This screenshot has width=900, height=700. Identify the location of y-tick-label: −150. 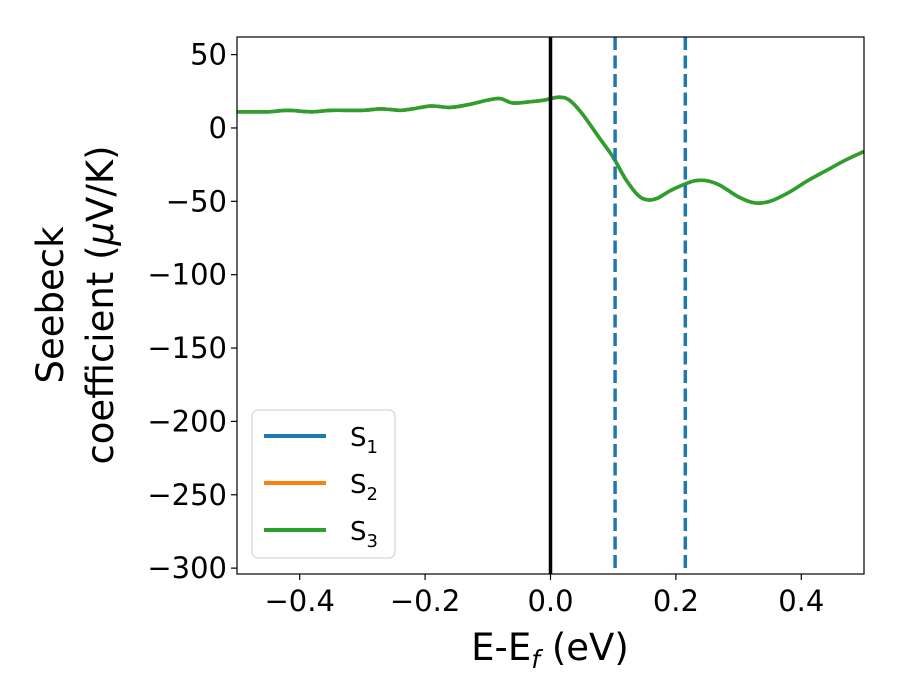
(187, 348).